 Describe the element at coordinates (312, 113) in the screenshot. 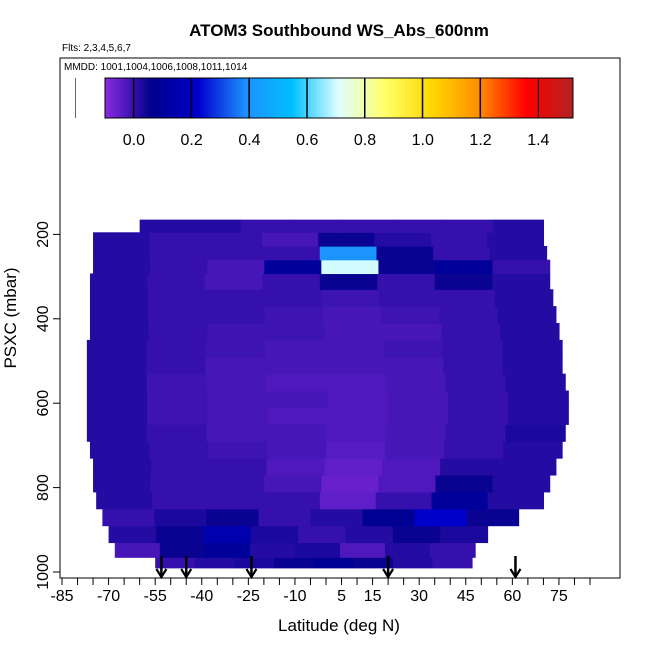

I see `colorbar-ticks: 0.0 0.2 0.4 0.6 0.8 1.0 1.2 1.4` at that location.